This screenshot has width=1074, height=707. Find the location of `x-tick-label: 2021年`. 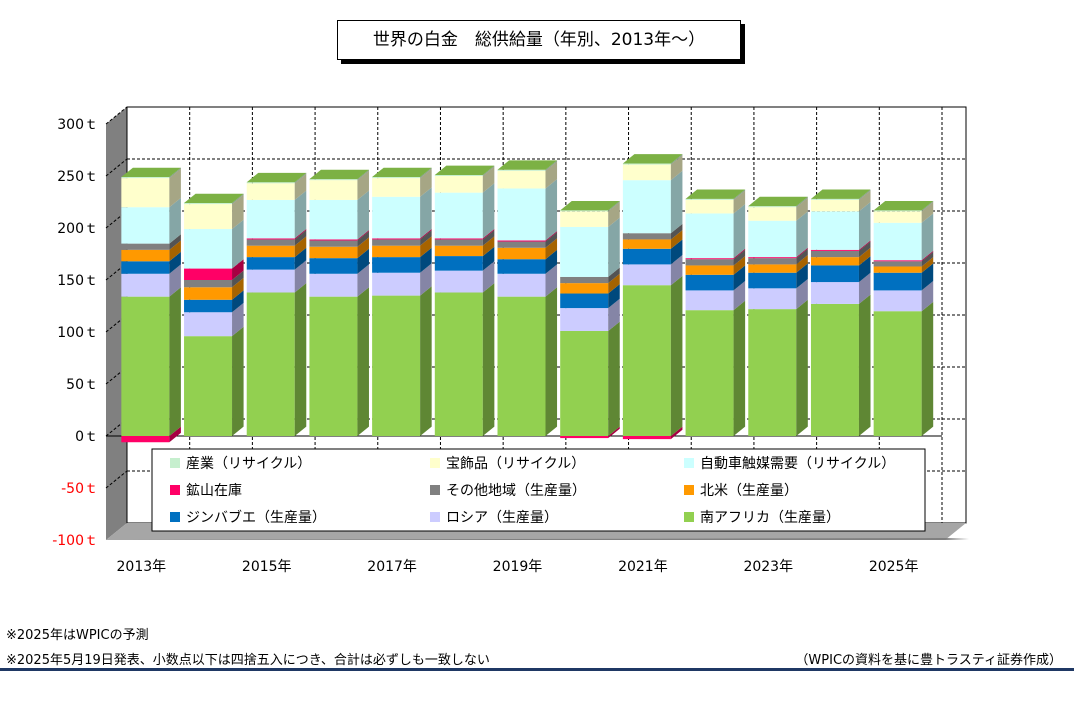

x-tick-label: 2021年 is located at coordinates (643, 567).